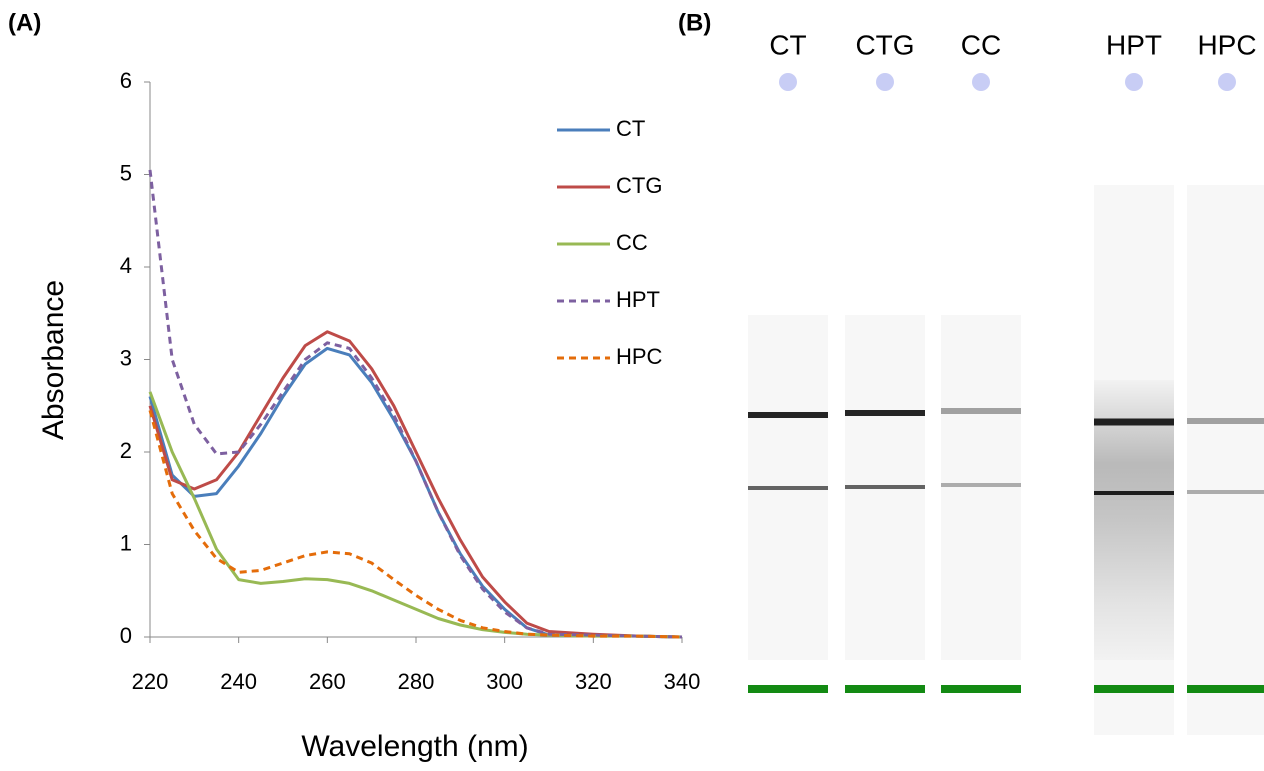 Image resolution: width=1264 pixels, height=771 pixels. I want to click on y-tick-label: 5, so click(126, 172).